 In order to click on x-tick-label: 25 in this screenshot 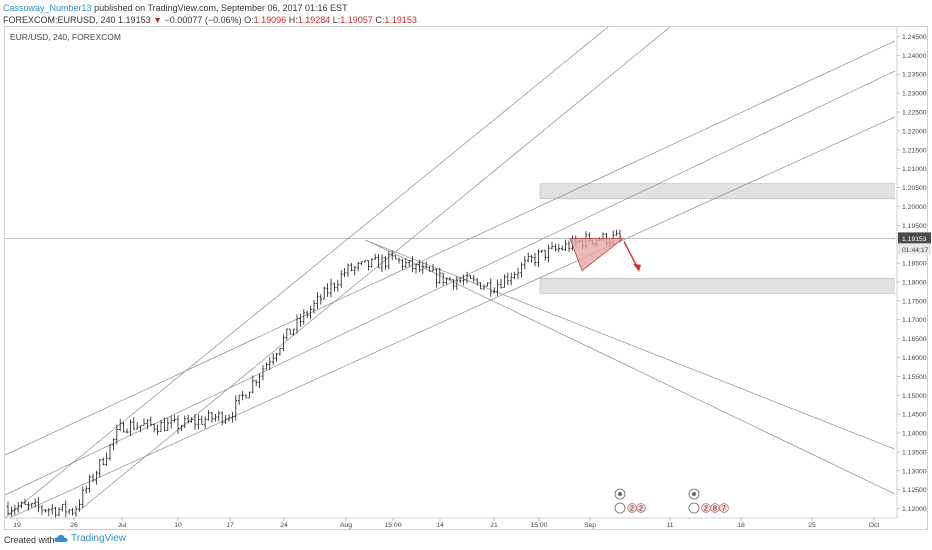, I will do `click(812, 525)`.